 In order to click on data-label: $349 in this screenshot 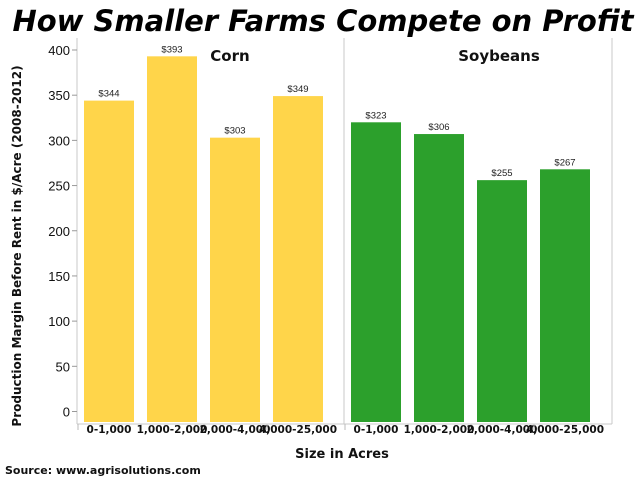, I will do `click(297, 89)`.